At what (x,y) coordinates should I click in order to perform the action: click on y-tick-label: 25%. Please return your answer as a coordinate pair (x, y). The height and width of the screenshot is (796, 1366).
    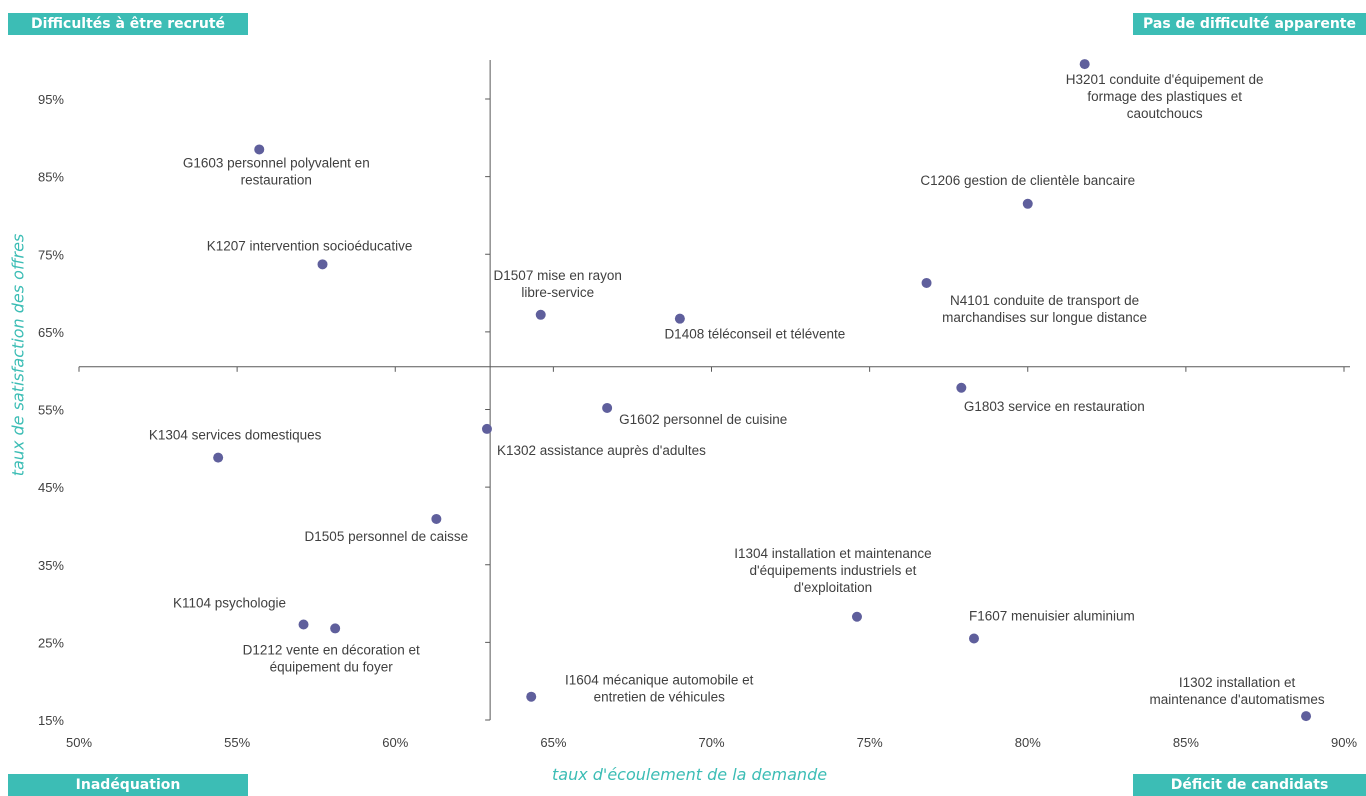
    Looking at the image, I should click on (51, 642).